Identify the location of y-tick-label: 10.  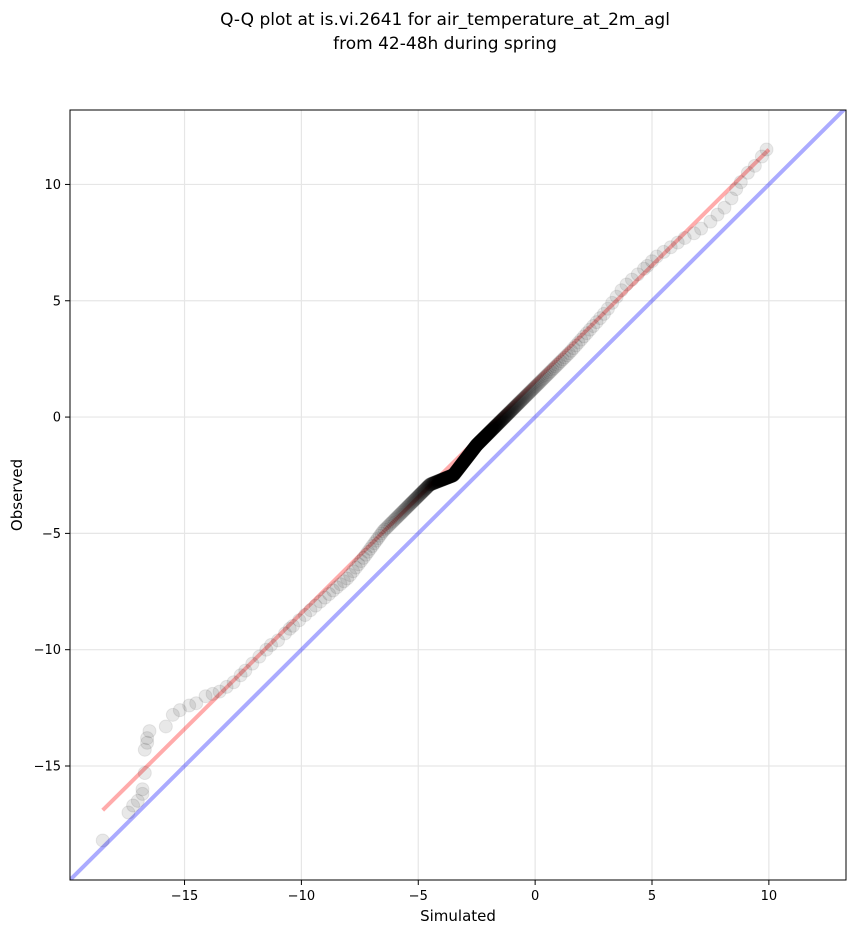
(52, 185).